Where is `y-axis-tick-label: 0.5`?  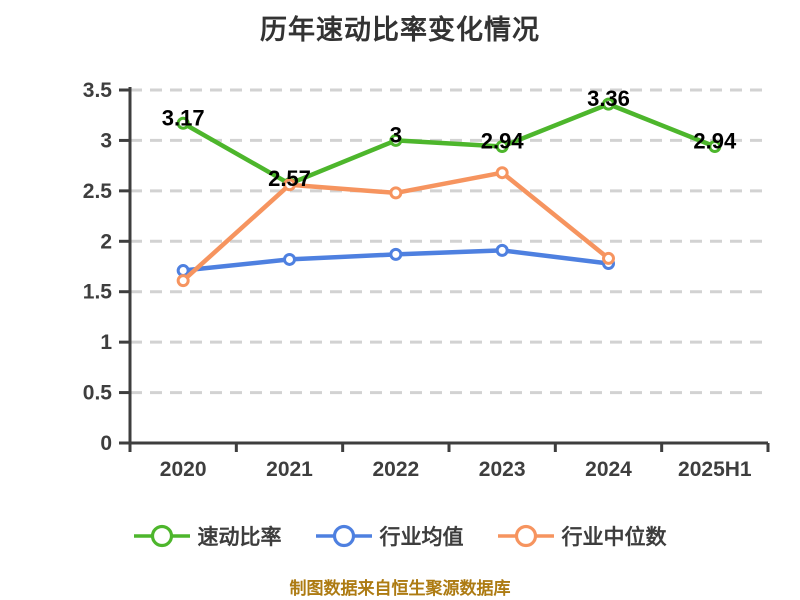 y-axis-tick-label: 0.5 is located at coordinates (98, 393).